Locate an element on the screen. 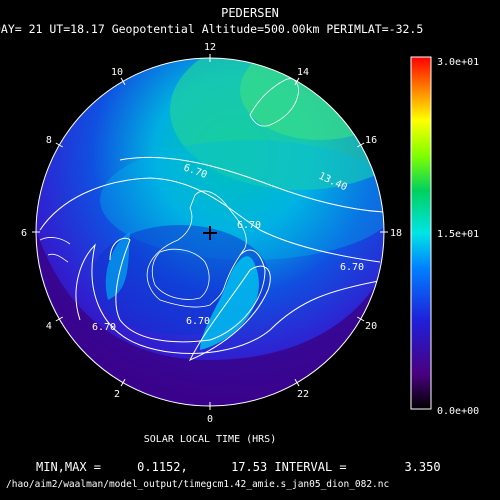 This screenshot has width=500, height=500. antarctica-coast is located at coordinates (196, 249).